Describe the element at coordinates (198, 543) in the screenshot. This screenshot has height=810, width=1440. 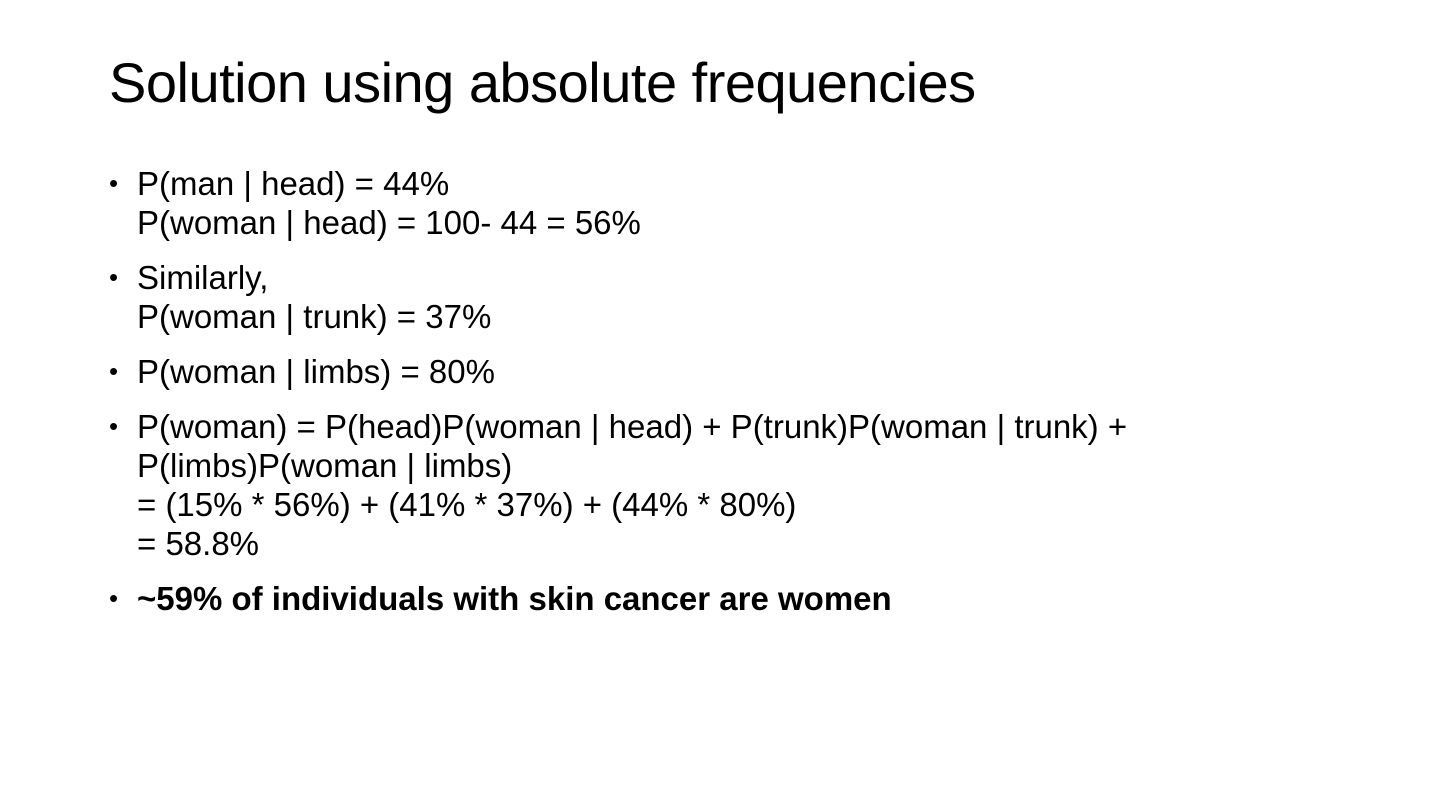
I see `bullet-text-line: = 58.8%` at that location.